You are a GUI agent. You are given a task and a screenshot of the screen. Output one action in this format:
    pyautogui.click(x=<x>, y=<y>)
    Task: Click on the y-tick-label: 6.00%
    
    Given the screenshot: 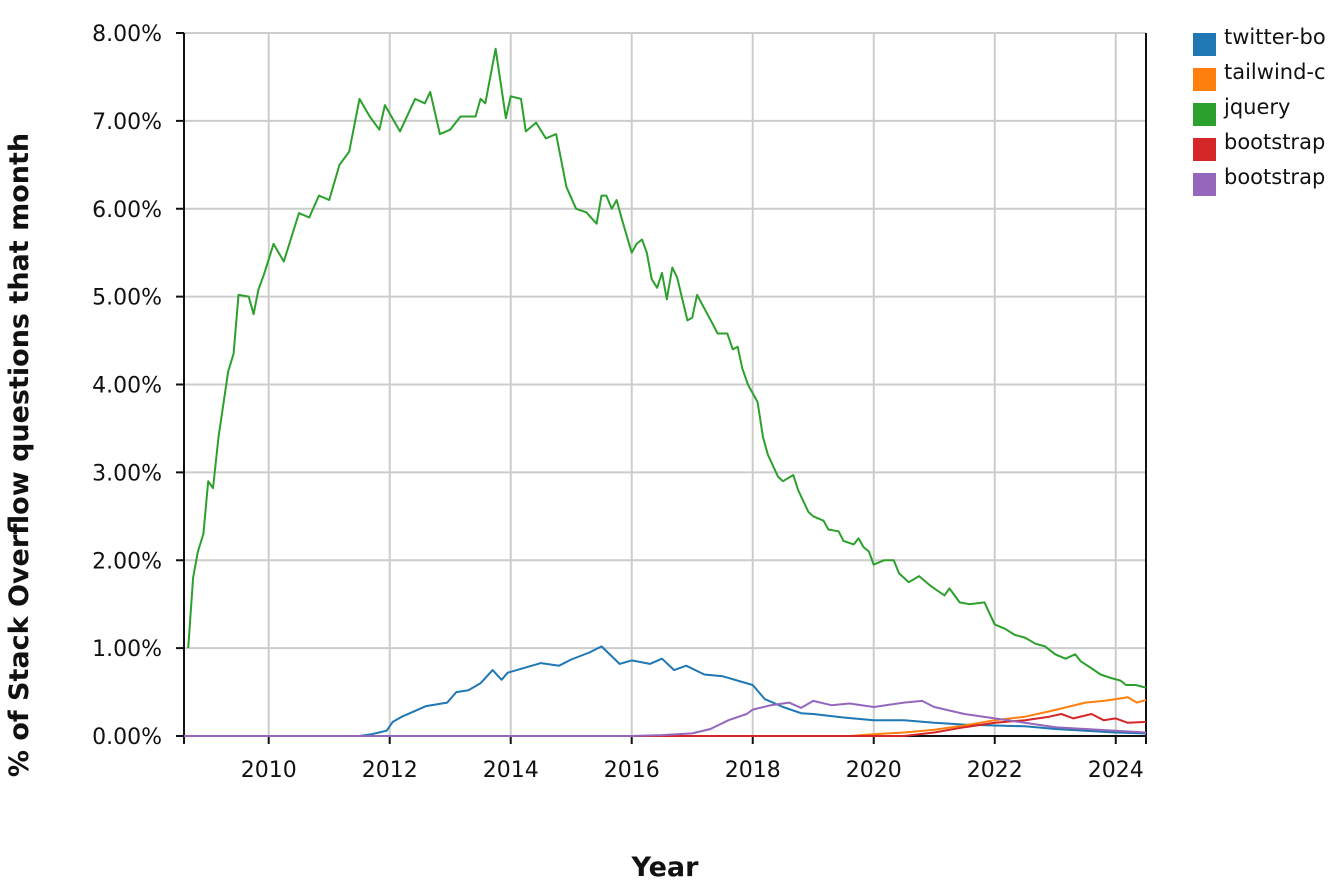 What is the action you would take?
    pyautogui.click(x=127, y=210)
    